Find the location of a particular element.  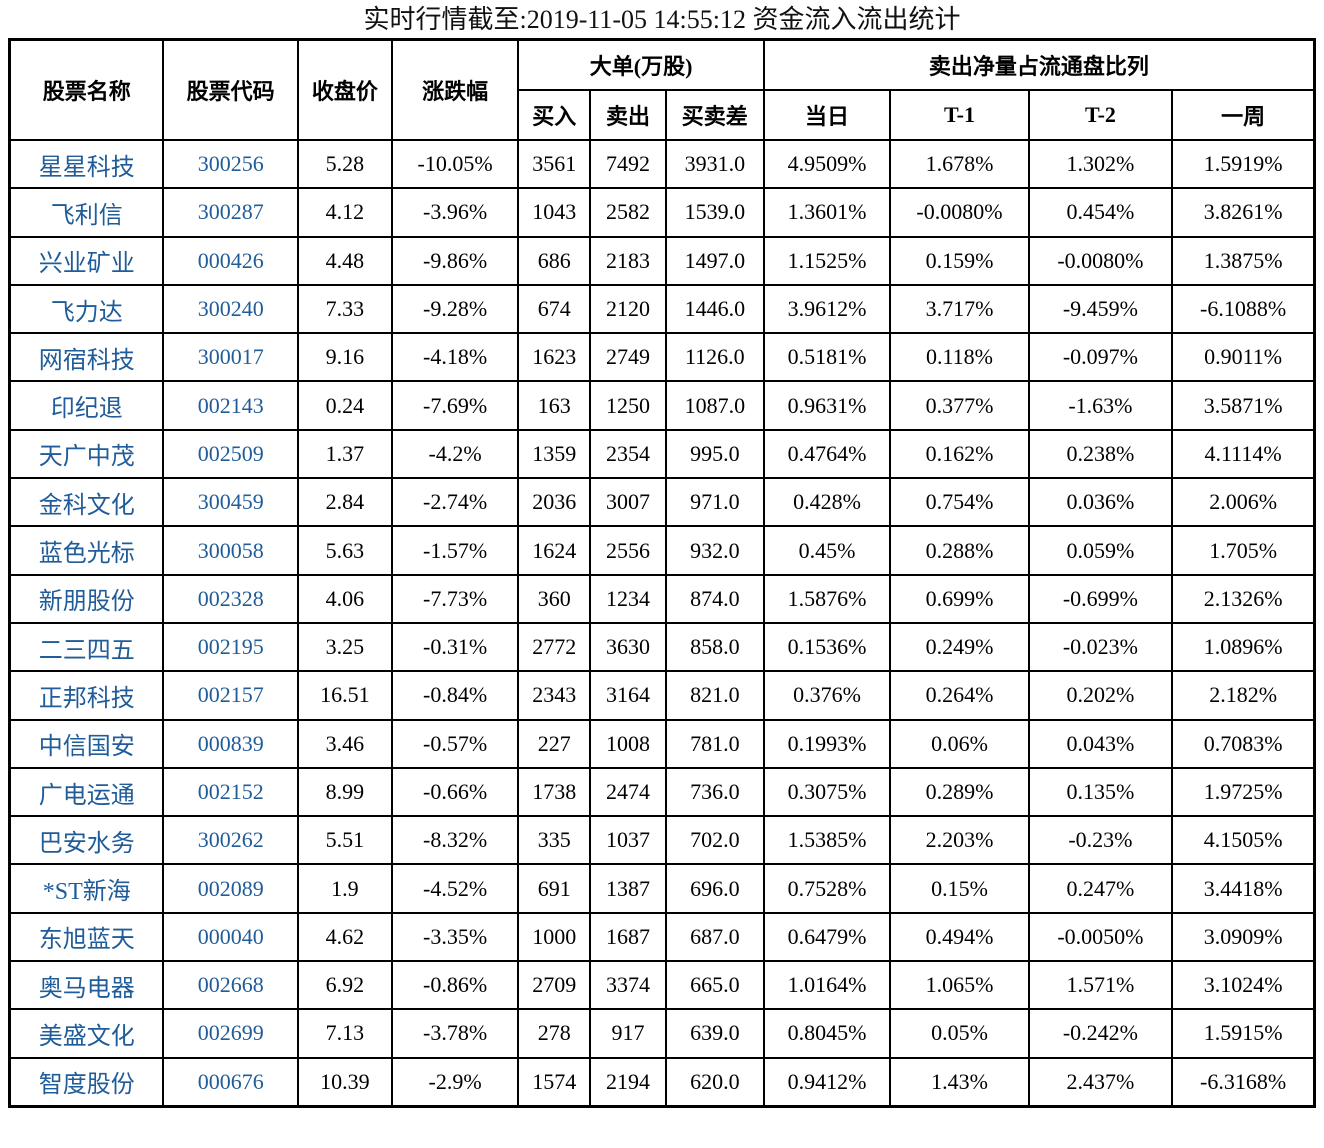

cell-close-price: 1.37 is located at coordinates (344, 454).